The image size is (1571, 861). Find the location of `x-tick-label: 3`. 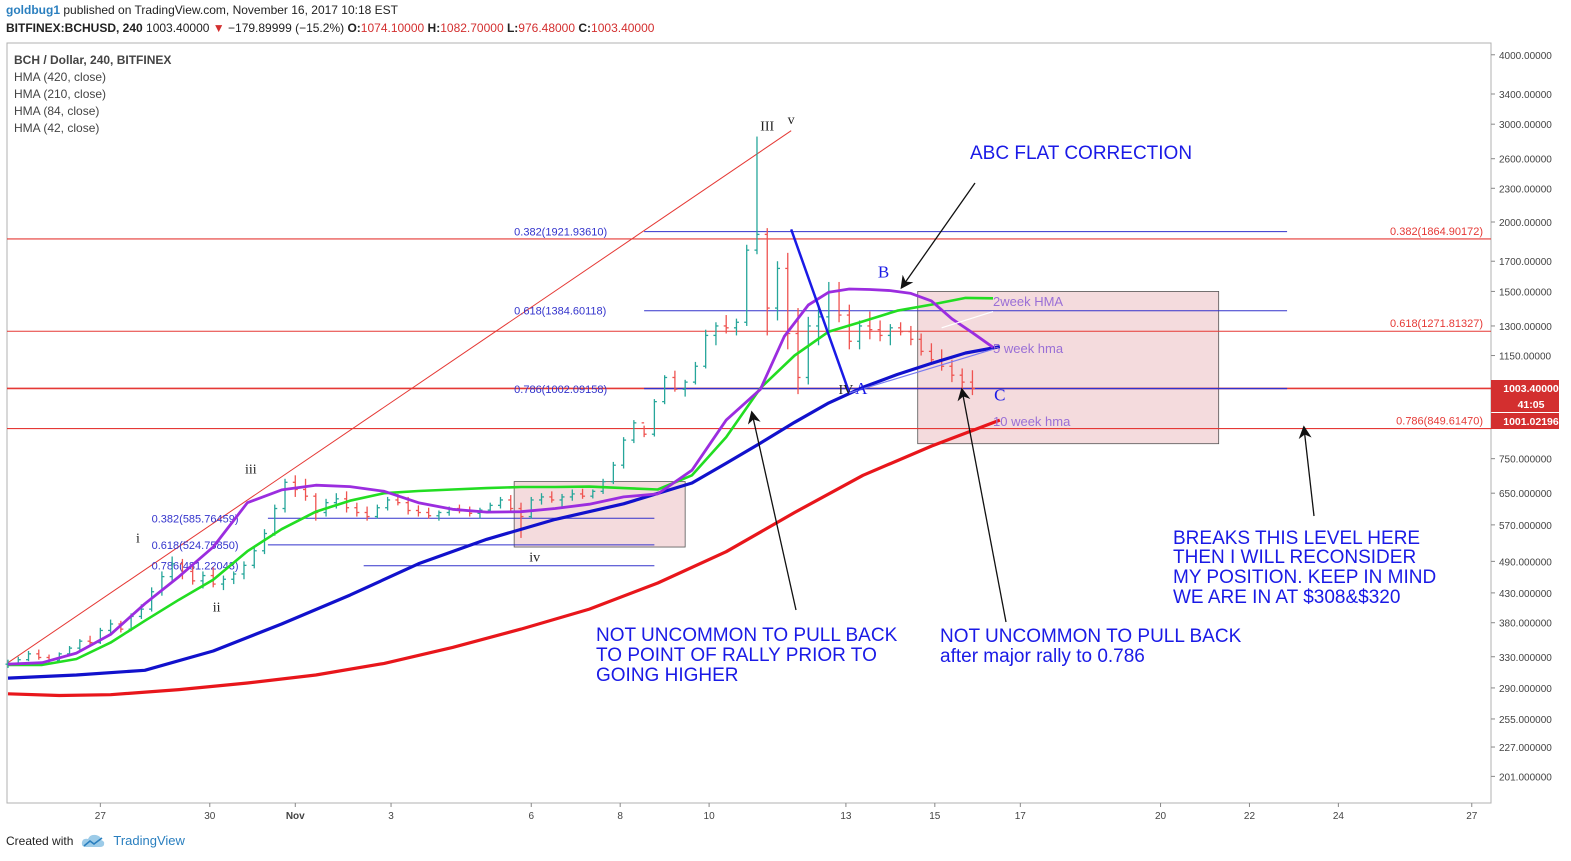

x-tick-label: 3 is located at coordinates (391, 816).